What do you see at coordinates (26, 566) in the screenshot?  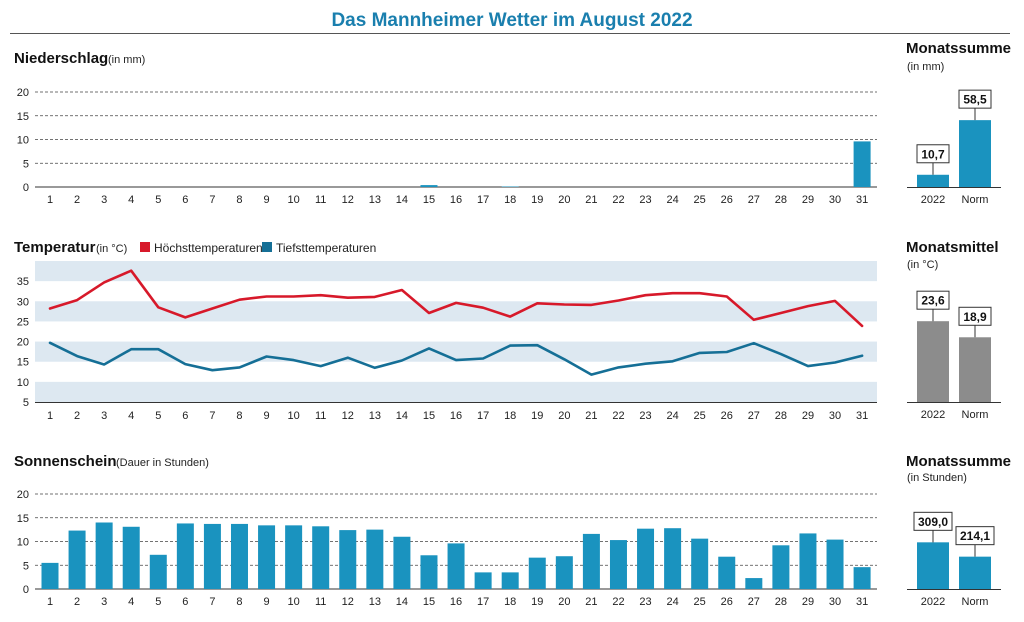 I see `sun-y-tick: 5` at bounding box center [26, 566].